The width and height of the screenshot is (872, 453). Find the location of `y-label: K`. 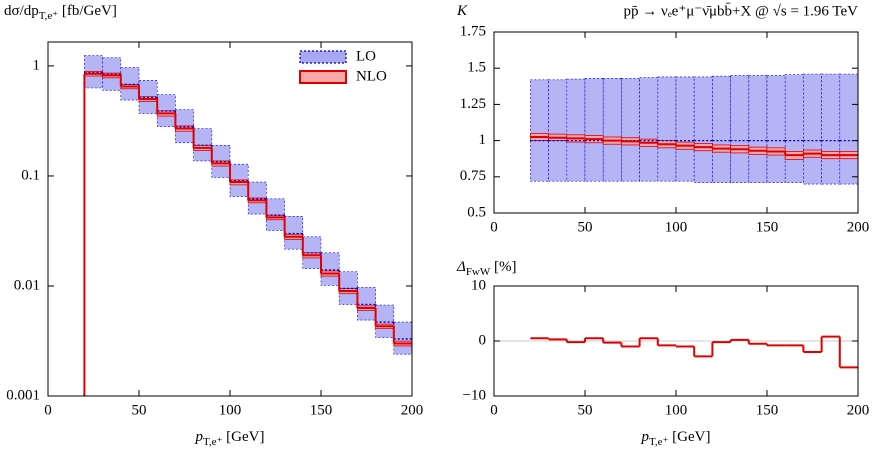

y-label: K is located at coordinates (462, 11).